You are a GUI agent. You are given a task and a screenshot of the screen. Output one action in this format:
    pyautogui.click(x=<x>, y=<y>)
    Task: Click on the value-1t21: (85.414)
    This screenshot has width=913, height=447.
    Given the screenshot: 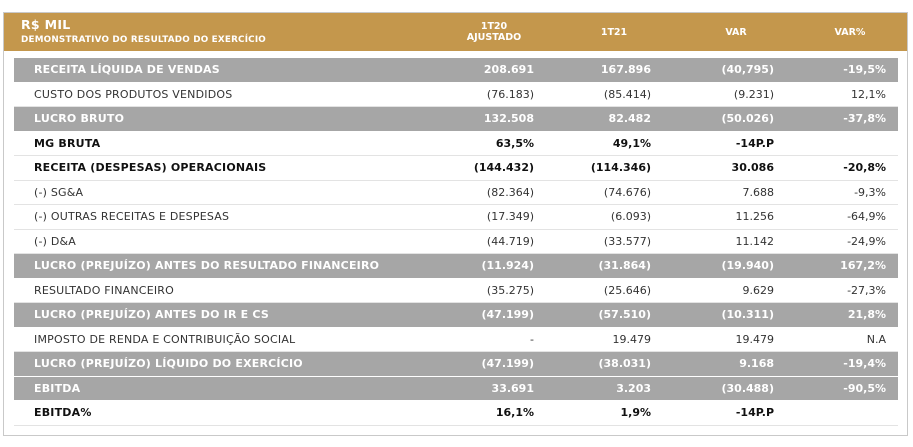 What is the action you would take?
    pyautogui.click(x=627, y=94)
    